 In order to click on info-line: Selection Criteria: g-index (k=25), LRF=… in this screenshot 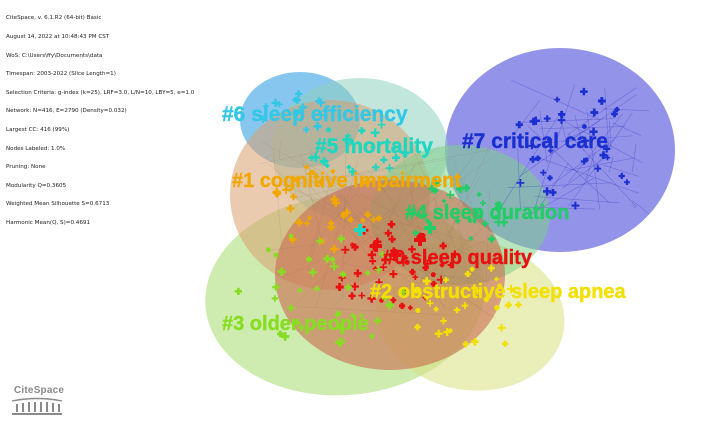, I will do `click(100, 92)`.